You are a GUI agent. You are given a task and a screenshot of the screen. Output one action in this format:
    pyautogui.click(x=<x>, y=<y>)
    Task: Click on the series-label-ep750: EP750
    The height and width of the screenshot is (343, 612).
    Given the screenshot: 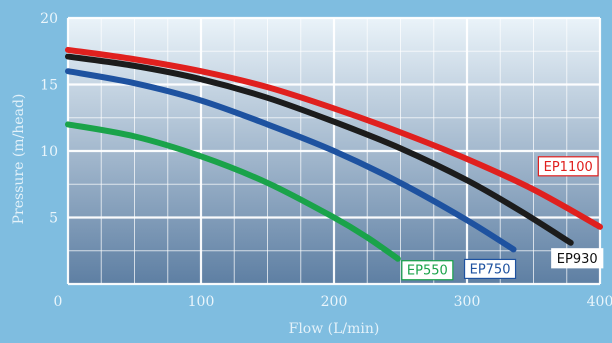 What is the action you would take?
    pyautogui.click(x=490, y=269)
    